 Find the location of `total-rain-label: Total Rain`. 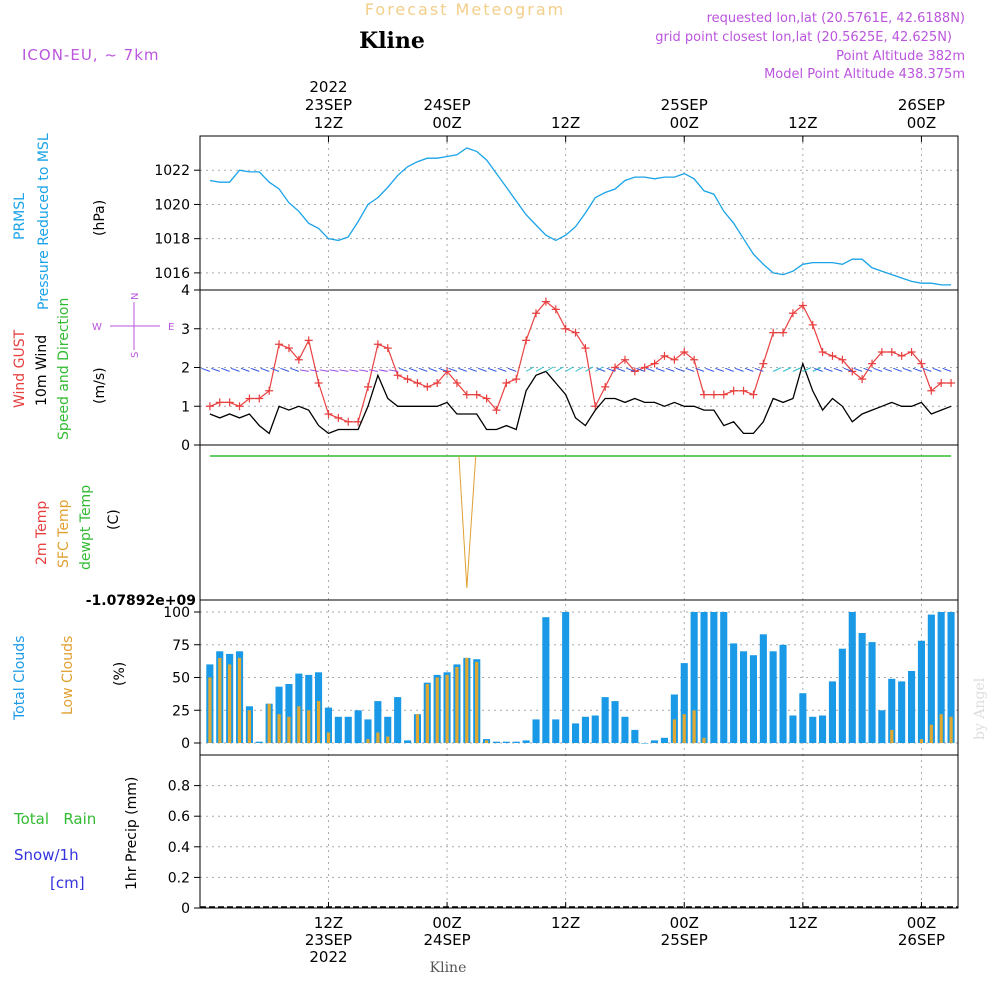

total-rain-label: Total Rain is located at coordinates (54, 819).